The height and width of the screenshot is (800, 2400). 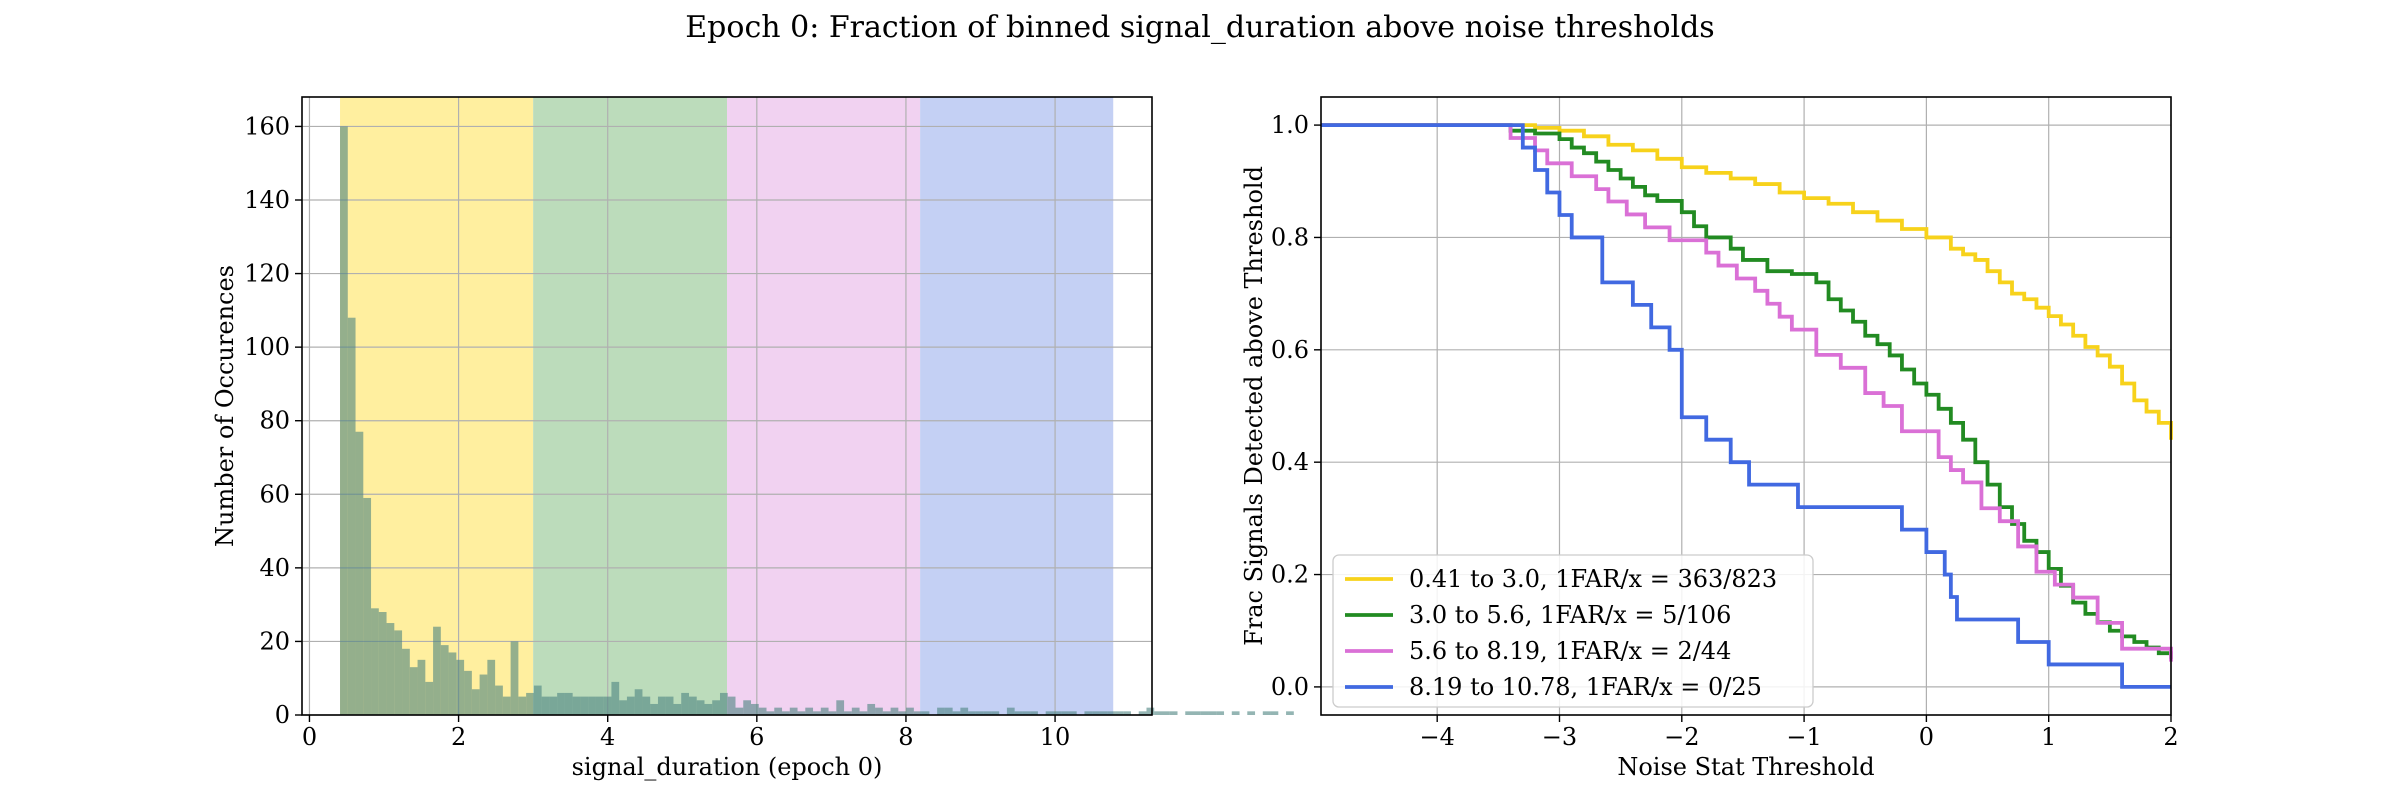 I want to click on x-tick-label: 4, so click(x=607, y=737).